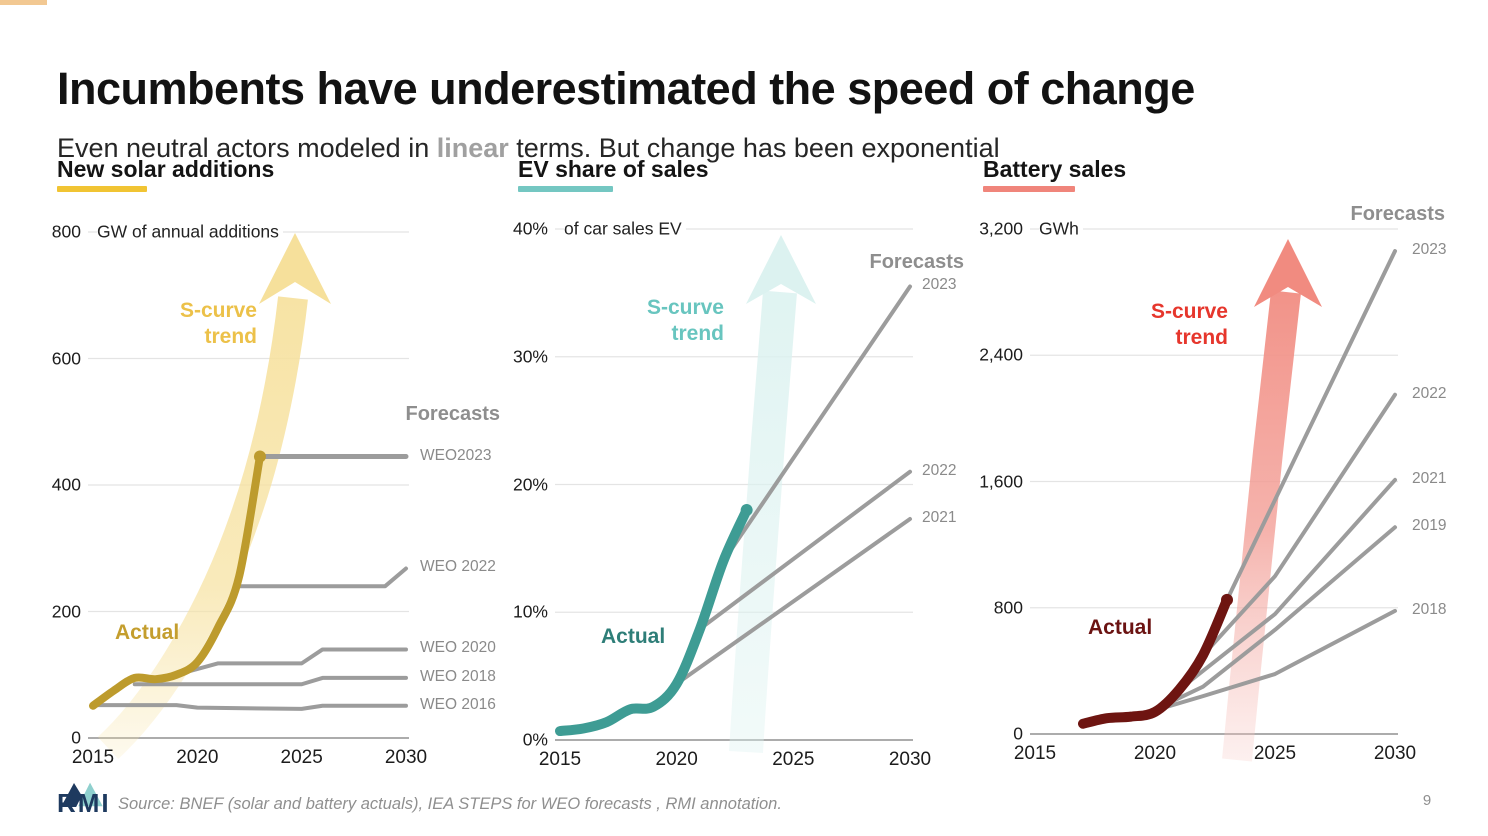  Describe the element at coordinates (218, 323) in the screenshot. I see `chart-solar-scurve-label: S-curve trend` at that location.